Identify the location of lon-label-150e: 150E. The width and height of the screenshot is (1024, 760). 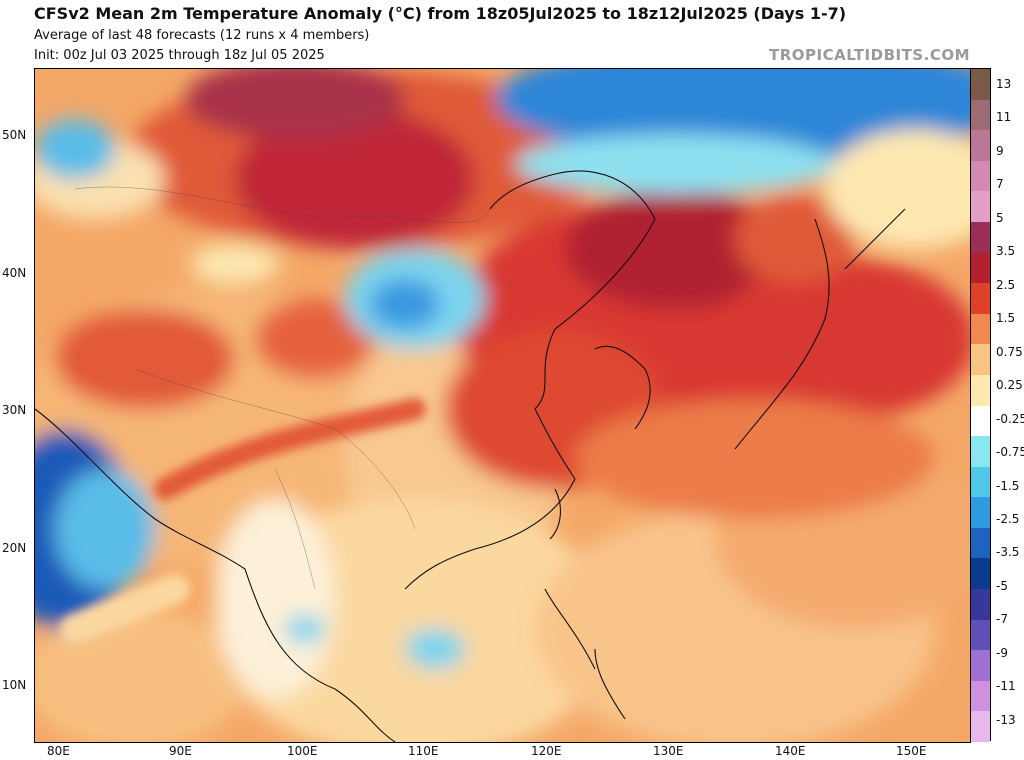
(911, 751).